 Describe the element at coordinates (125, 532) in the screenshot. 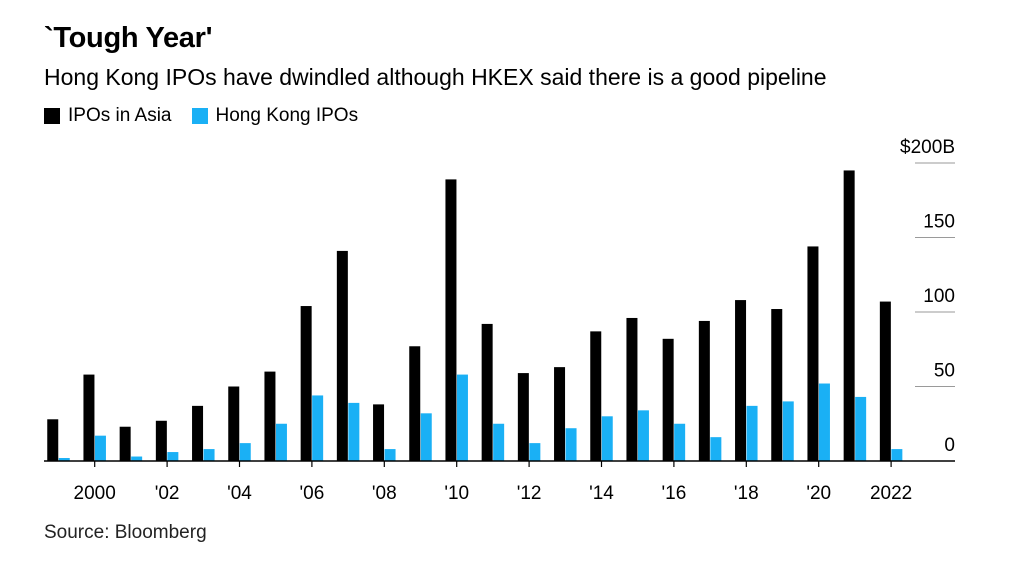

I see `source-note: Source: Bloomberg` at that location.